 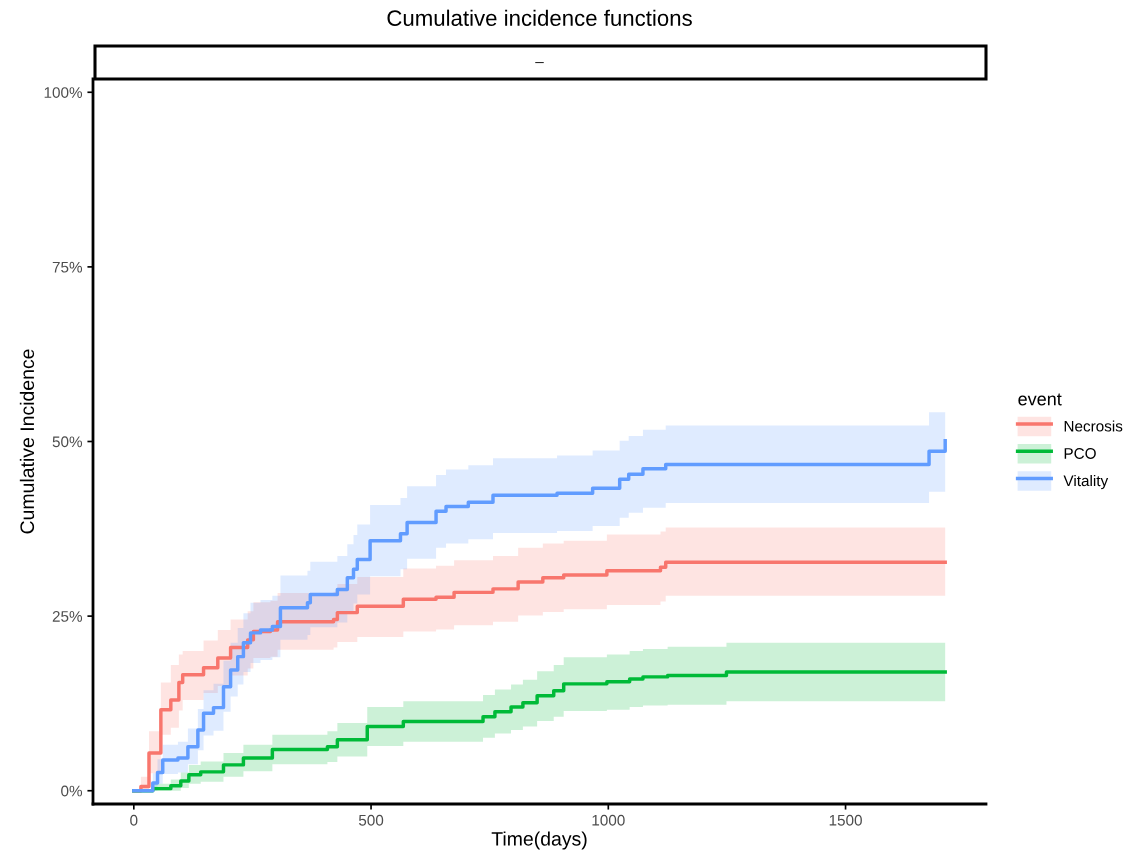 I want to click on y-tick-label: 25%, so click(x=67, y=616).